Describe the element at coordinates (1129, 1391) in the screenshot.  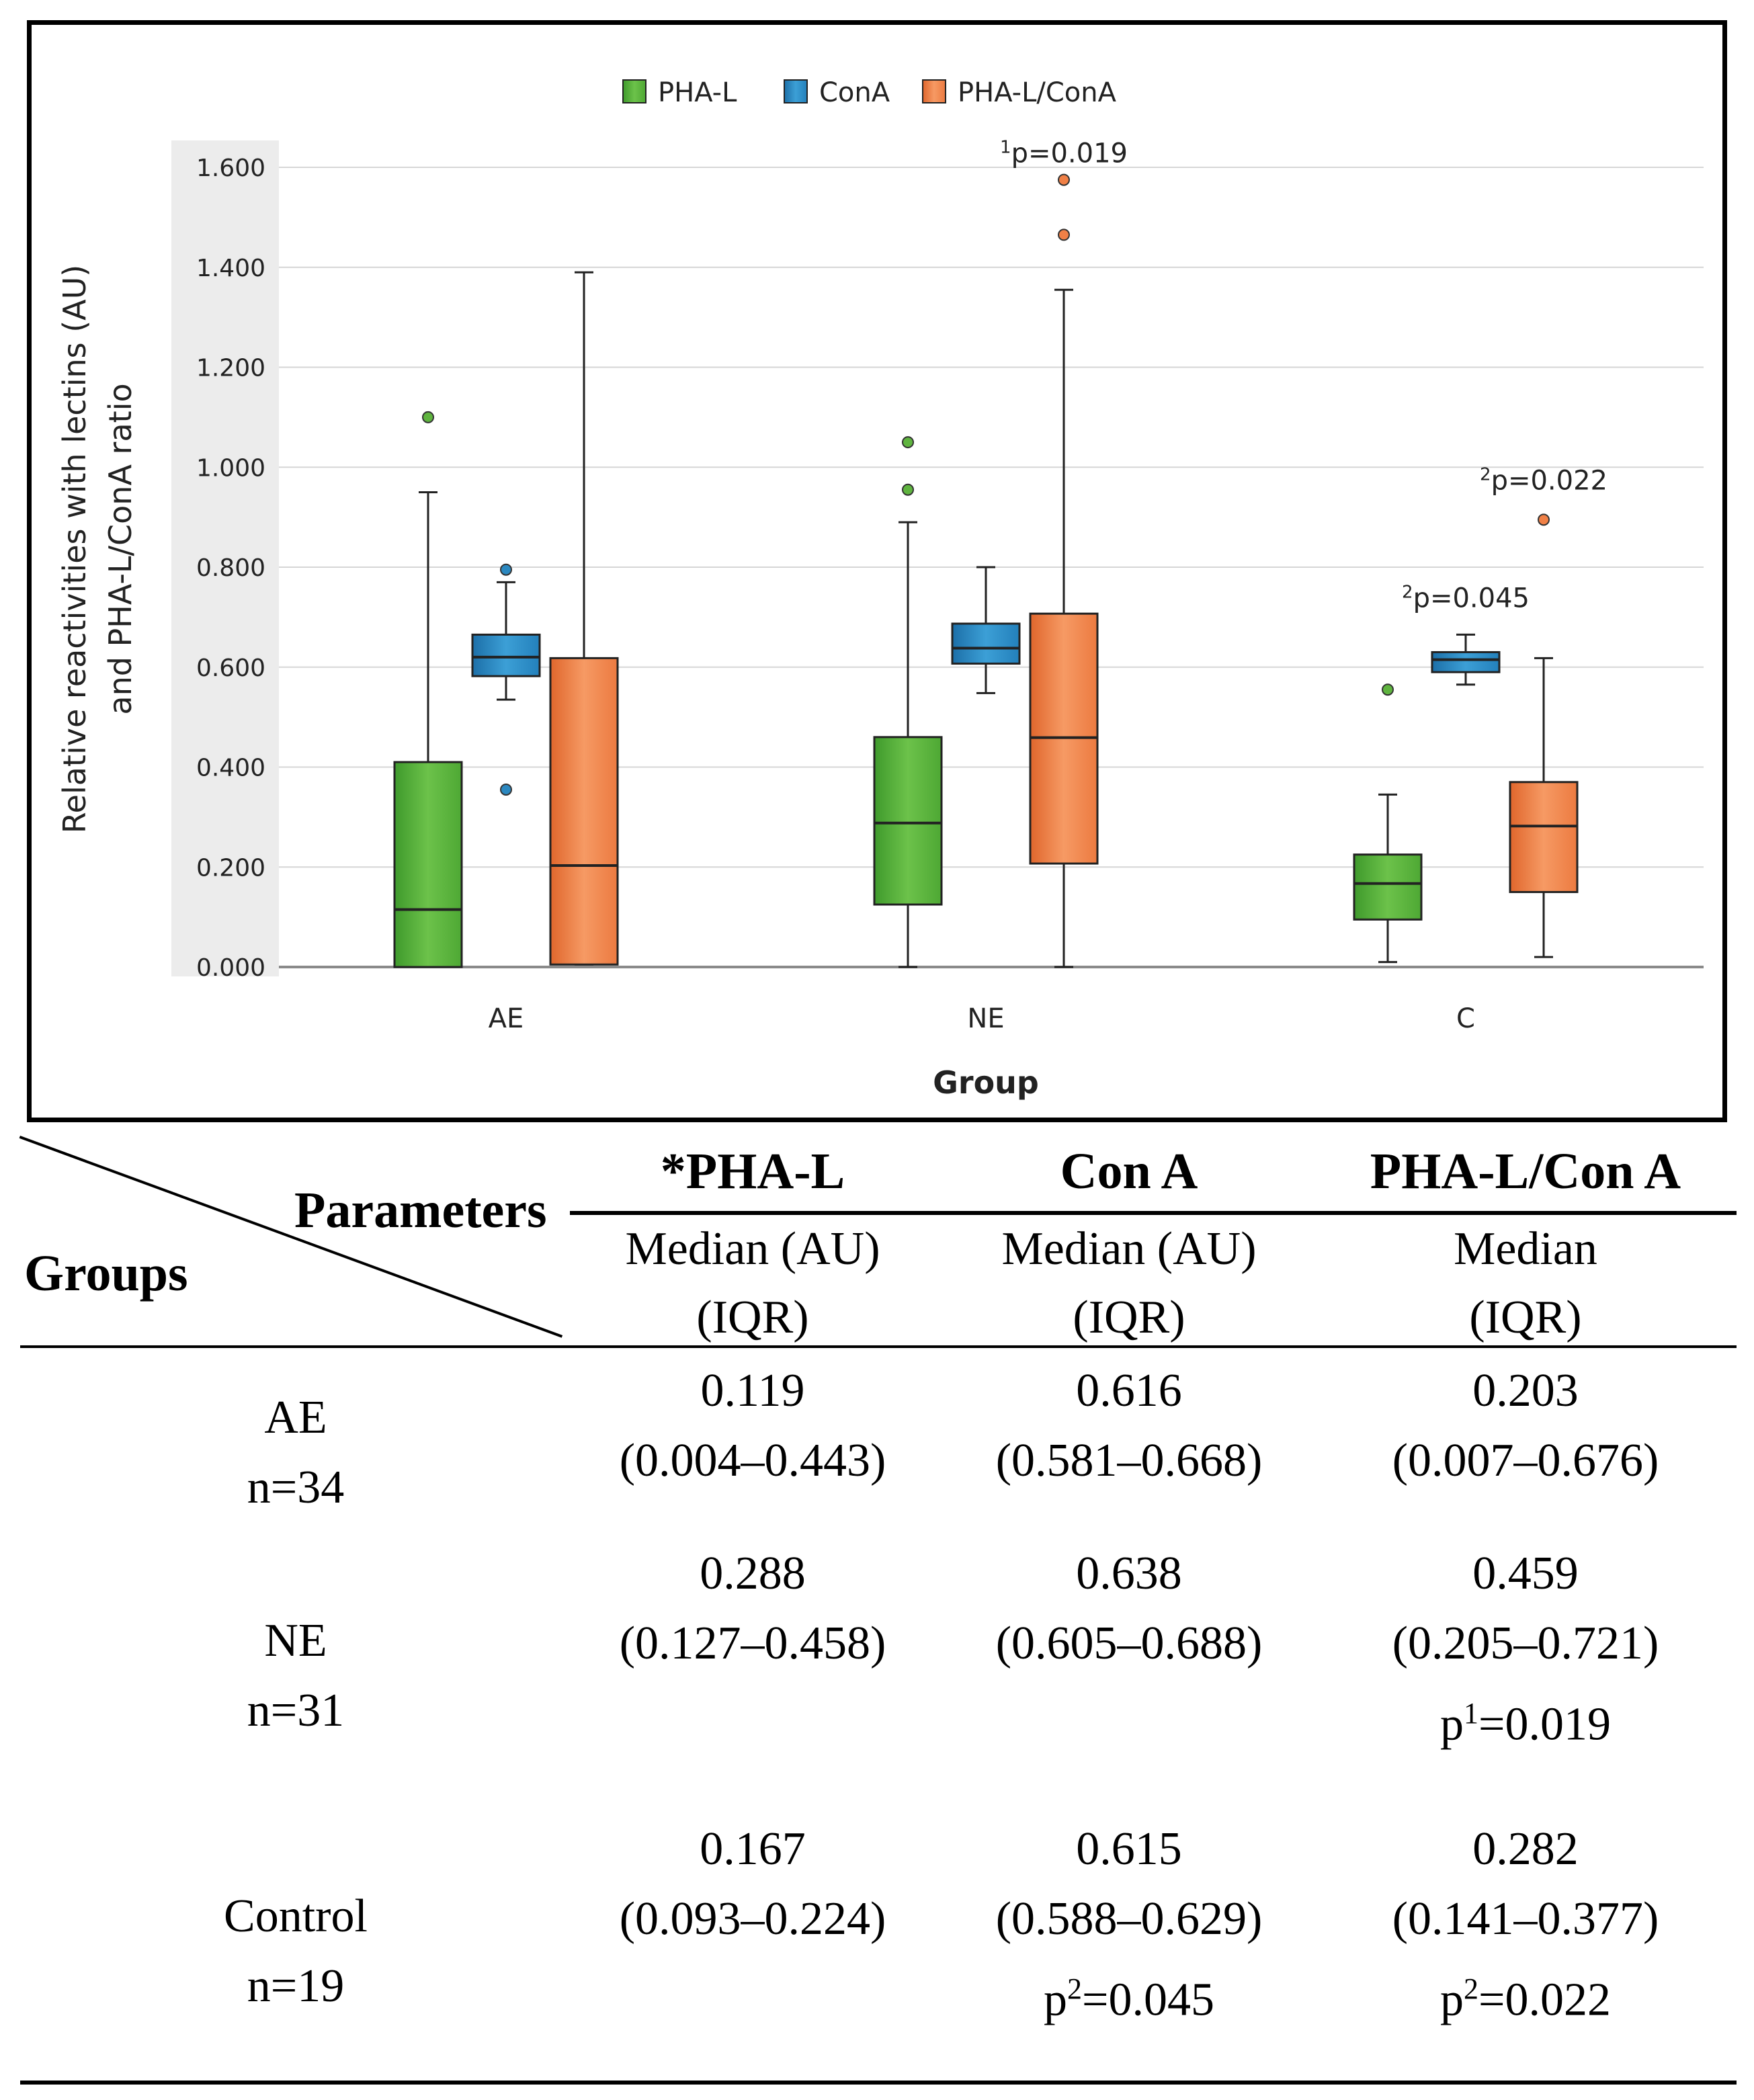
I see `cell-median: 0.616` at that location.